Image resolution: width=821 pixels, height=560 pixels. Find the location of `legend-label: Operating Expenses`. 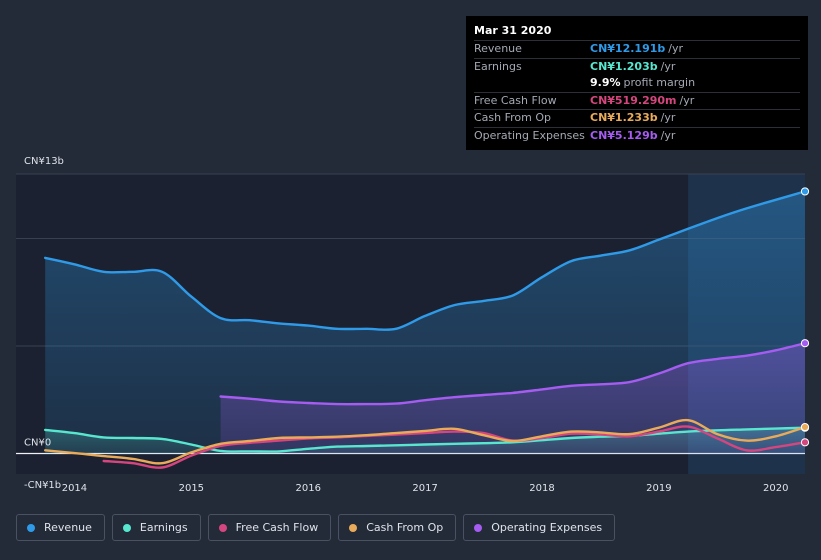

legend-label: Operating Expenses is located at coordinates (547, 527).